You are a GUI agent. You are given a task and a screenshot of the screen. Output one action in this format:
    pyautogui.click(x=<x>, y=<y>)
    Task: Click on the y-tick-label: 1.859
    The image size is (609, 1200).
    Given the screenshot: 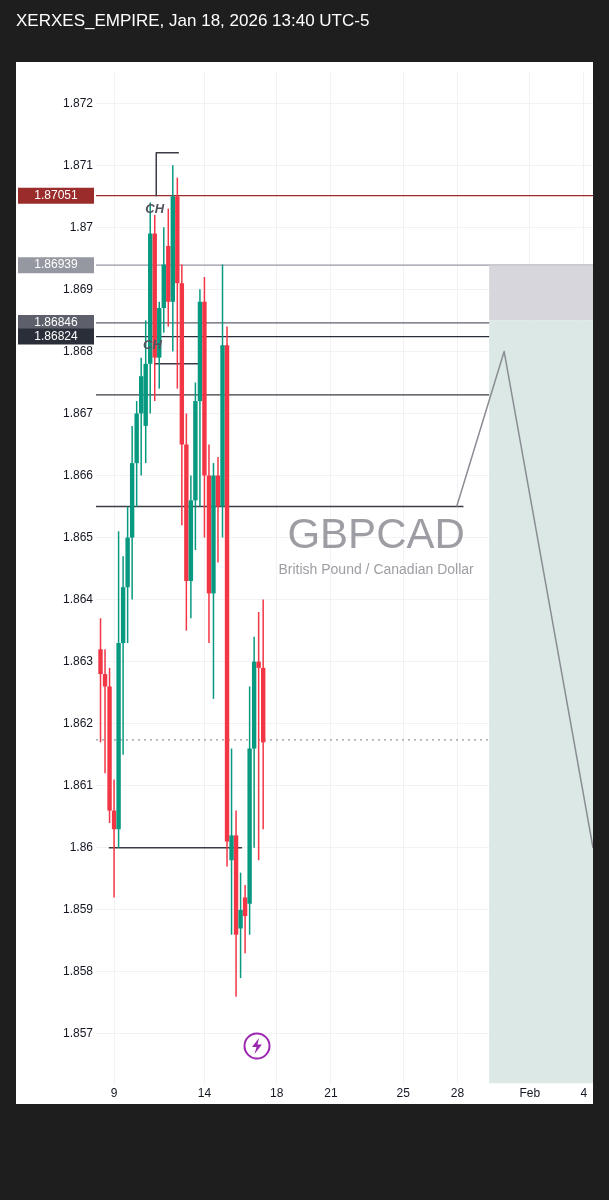 What is the action you would take?
    pyautogui.click(x=78, y=909)
    